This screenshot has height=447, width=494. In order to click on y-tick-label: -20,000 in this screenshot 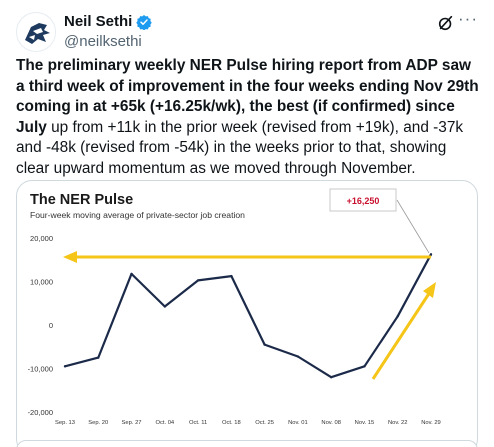, I will do `click(40, 412)`.